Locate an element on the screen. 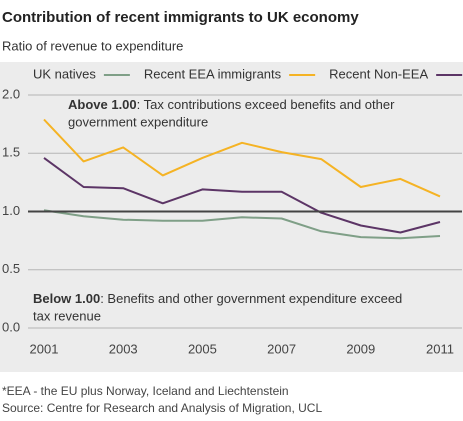 The height and width of the screenshot is (421, 463). series-line is located at coordinates (242, 224).